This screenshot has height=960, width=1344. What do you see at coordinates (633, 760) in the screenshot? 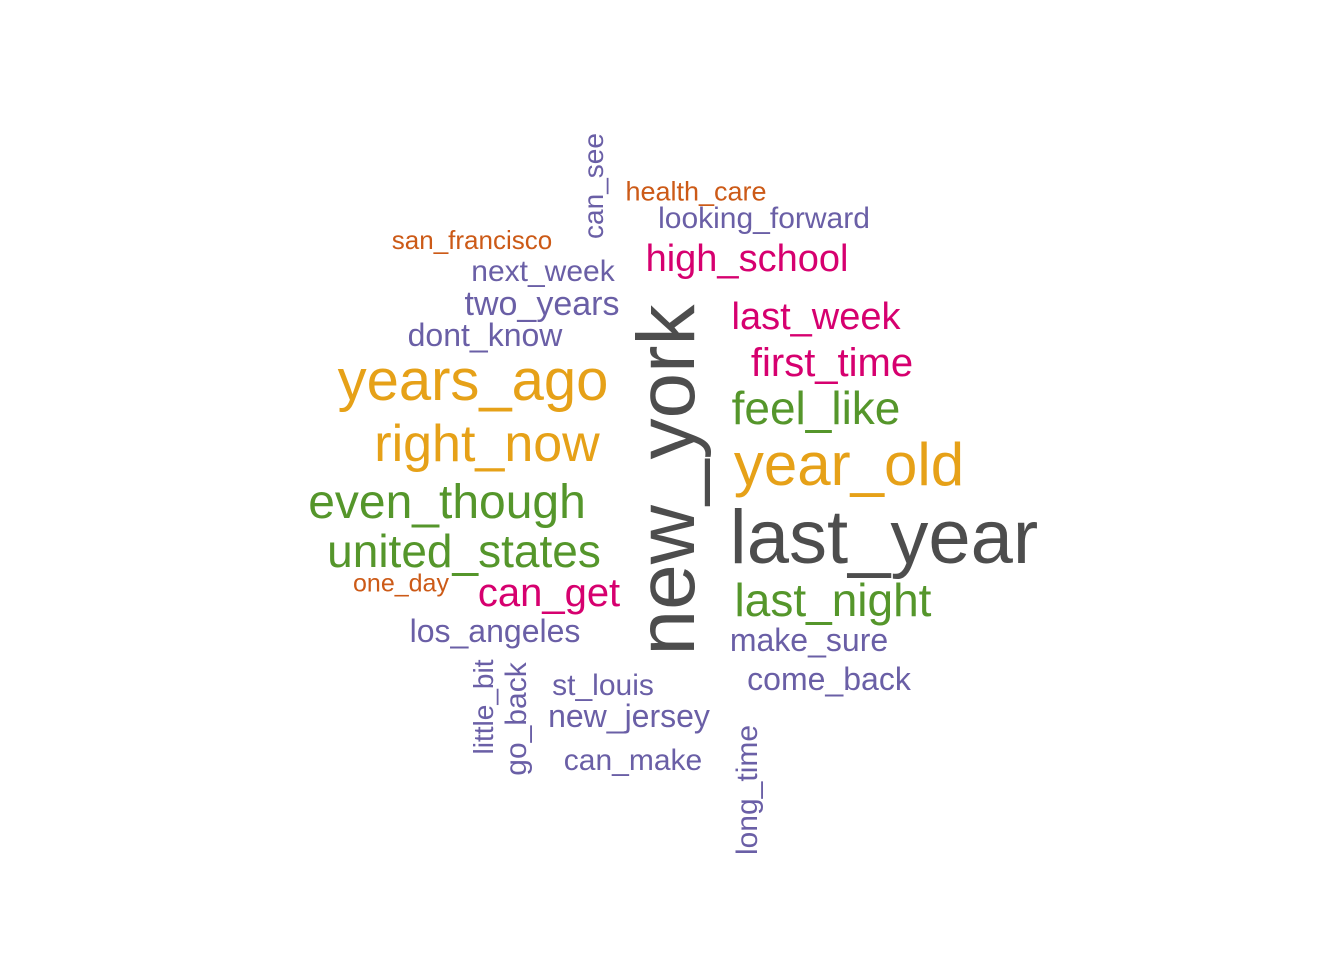
I see `word-can-make: can_make` at bounding box center [633, 760].